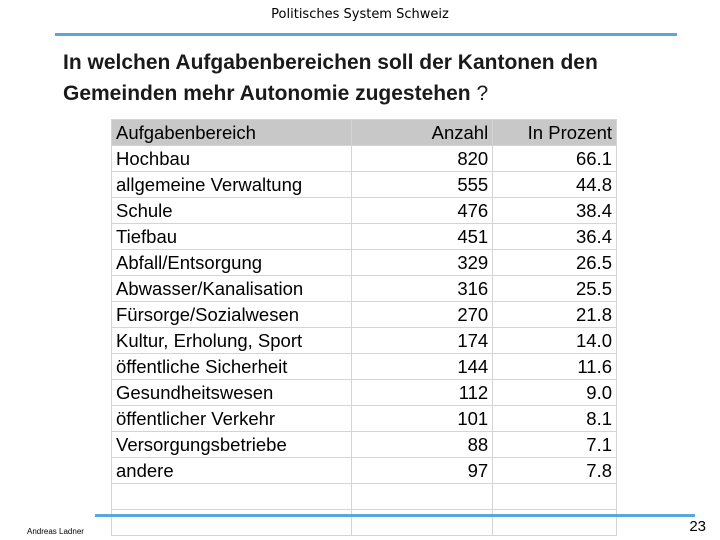 Image resolution: width=720 pixels, height=540 pixels. What do you see at coordinates (554, 392) in the screenshot?
I see `cell-prozent: 9.0` at bounding box center [554, 392].